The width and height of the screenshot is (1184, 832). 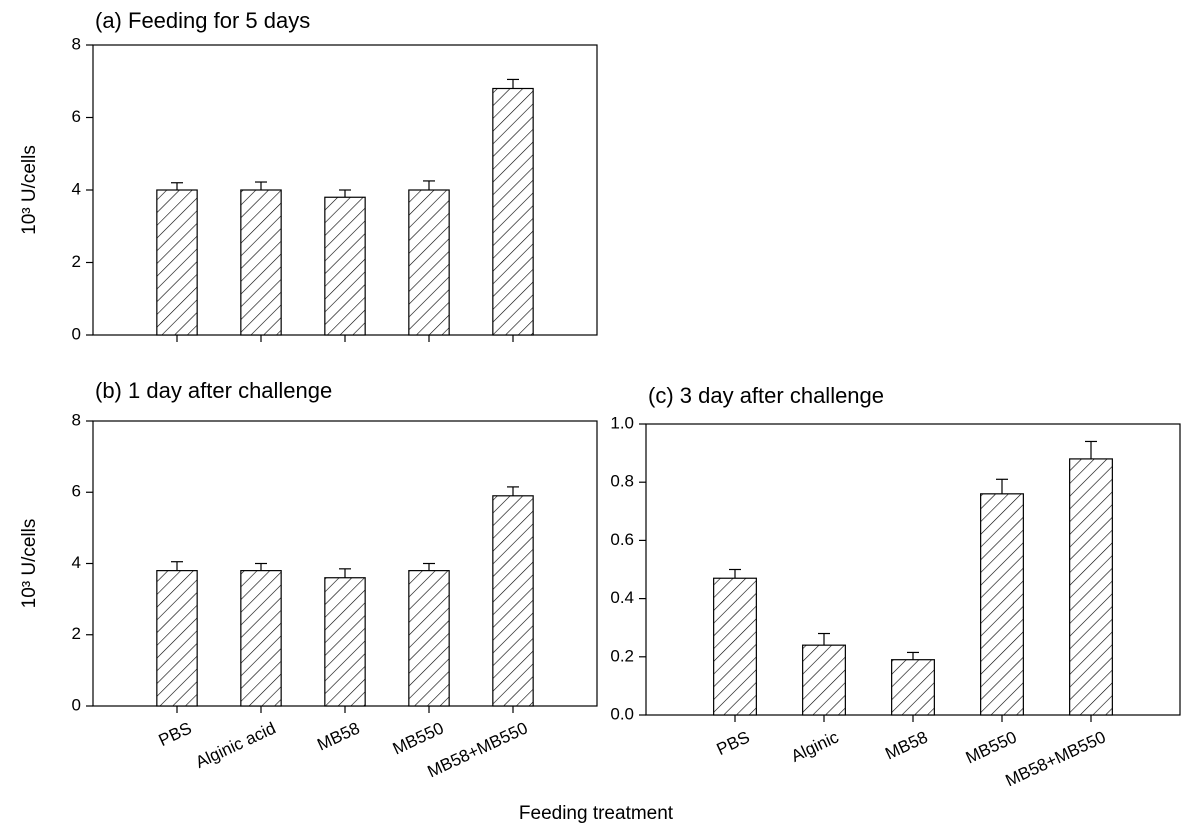 I want to click on y-tick-label: 0.0, so click(x=622, y=713).